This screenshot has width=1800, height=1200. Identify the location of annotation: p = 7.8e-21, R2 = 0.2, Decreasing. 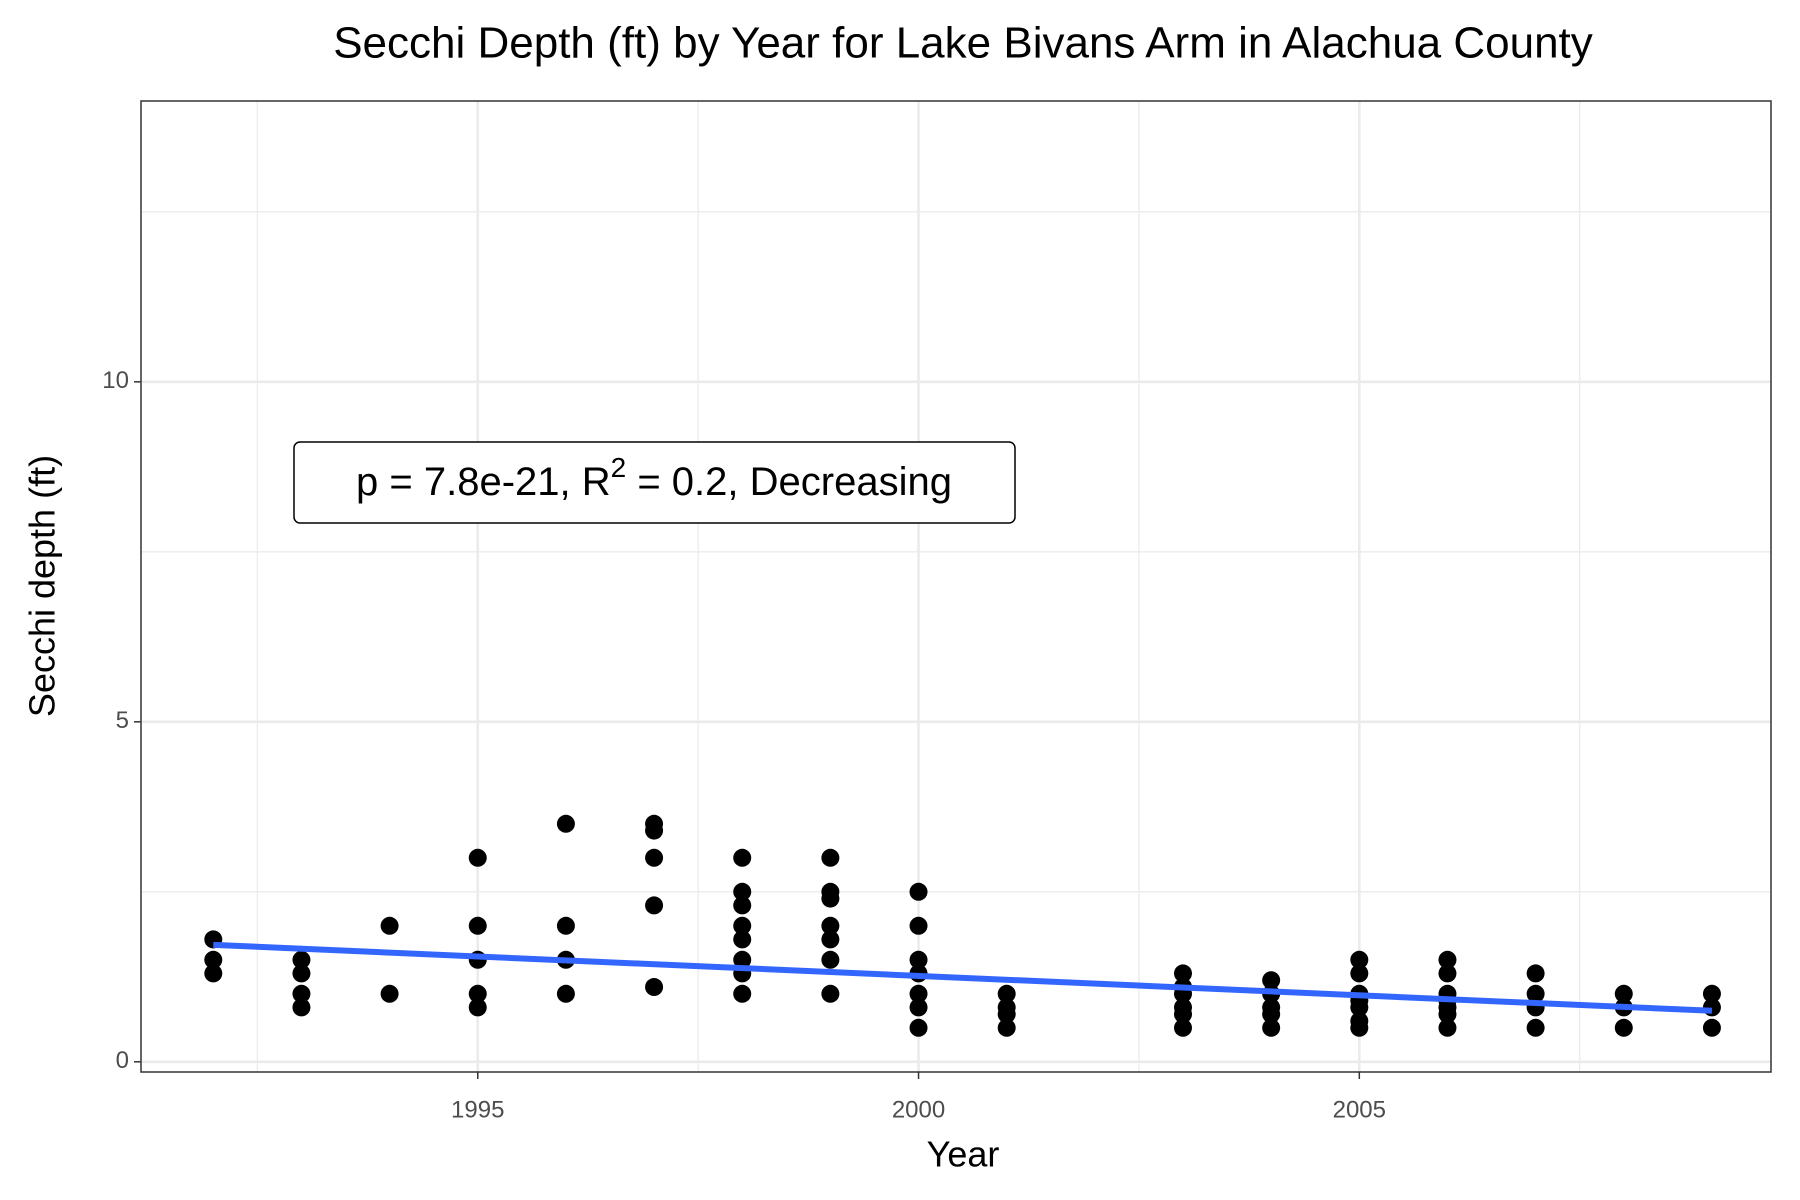
(654, 477).